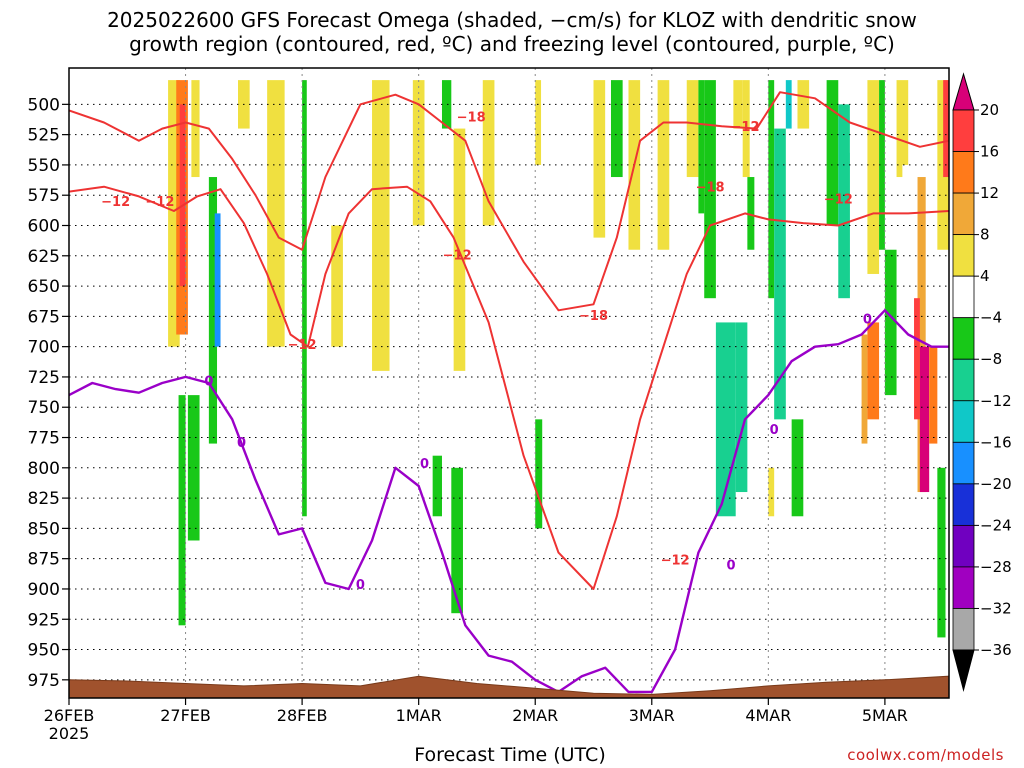  What do you see at coordinates (69, 715) in the screenshot?
I see `x-tick-label: 26FEB` at bounding box center [69, 715].